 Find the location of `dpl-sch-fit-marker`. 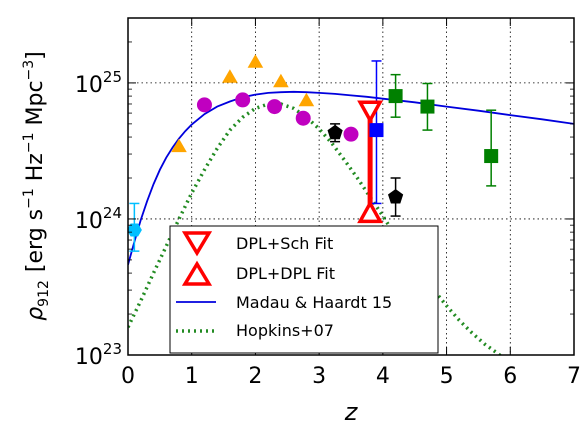

dpl-sch-fit-marker is located at coordinates (370, 112).